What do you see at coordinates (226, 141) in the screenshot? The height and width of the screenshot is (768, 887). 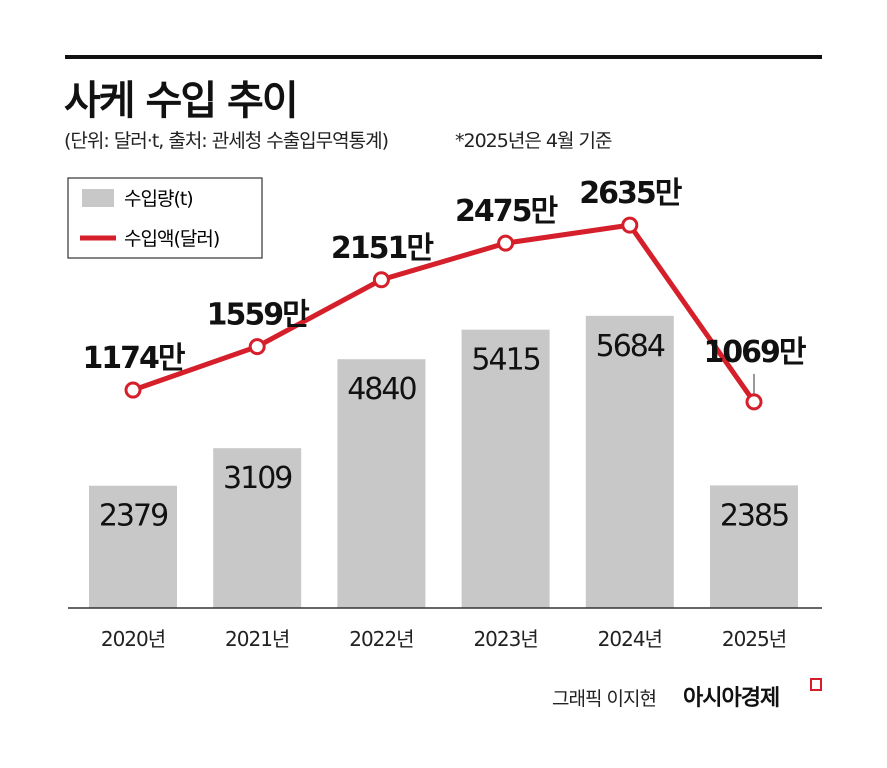 I see `chart-subtitle: (단위: 달러·t, 출처: 관세청 수출입무역통계)` at bounding box center [226, 141].